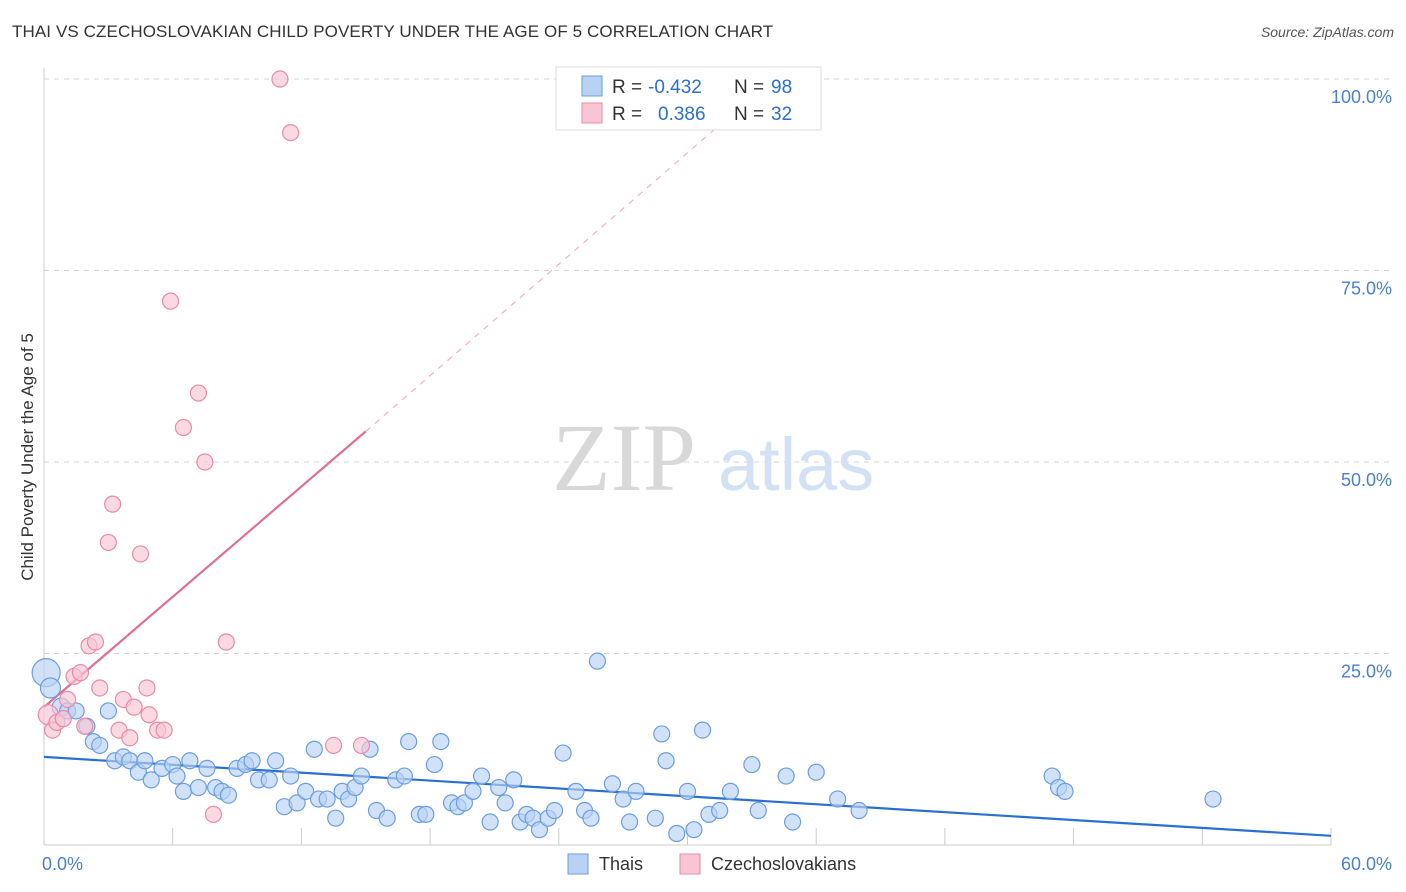 The height and width of the screenshot is (892, 1406). What do you see at coordinates (796, 464) in the screenshot?
I see `watermark-atlas: atlas` at bounding box center [796, 464].